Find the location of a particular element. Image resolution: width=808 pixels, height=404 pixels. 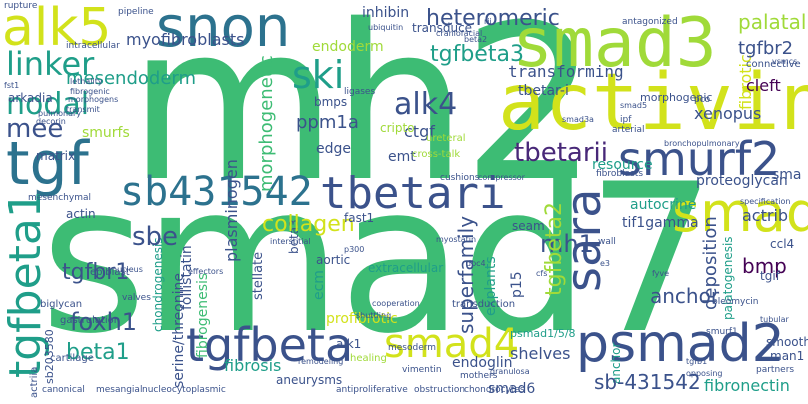

word: granulosa is located at coordinates (510, 371).